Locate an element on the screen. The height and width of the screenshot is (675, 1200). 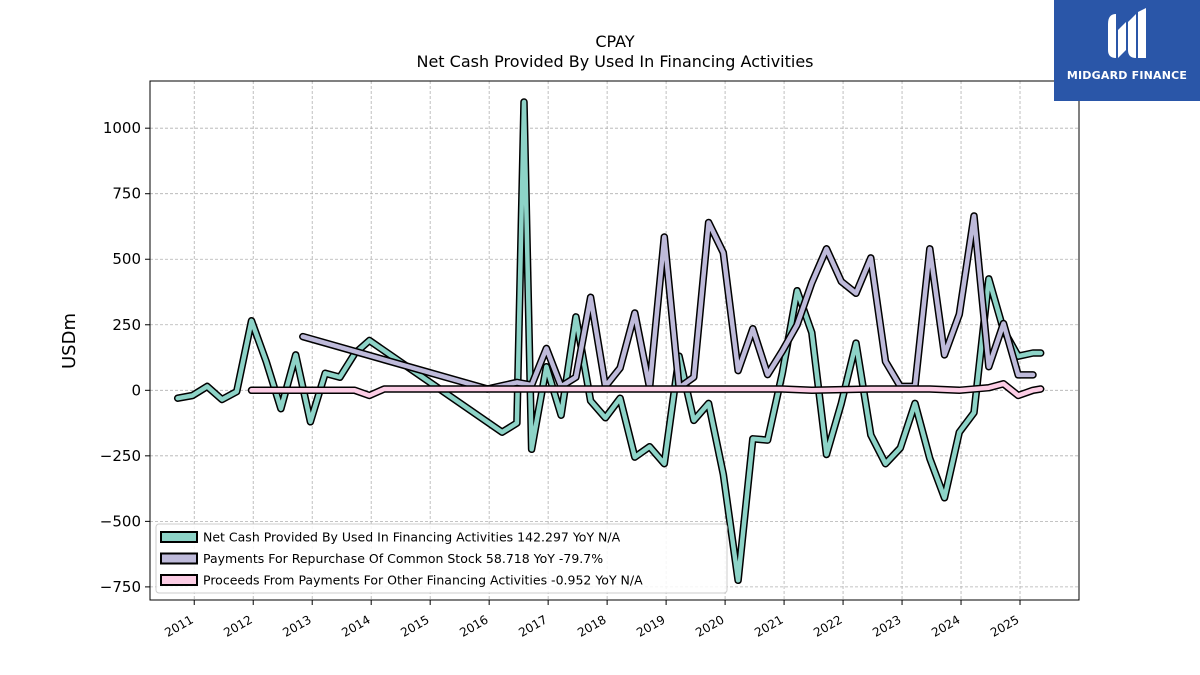
logo-text: MIDGARD FINANCE is located at coordinates (1127, 75).